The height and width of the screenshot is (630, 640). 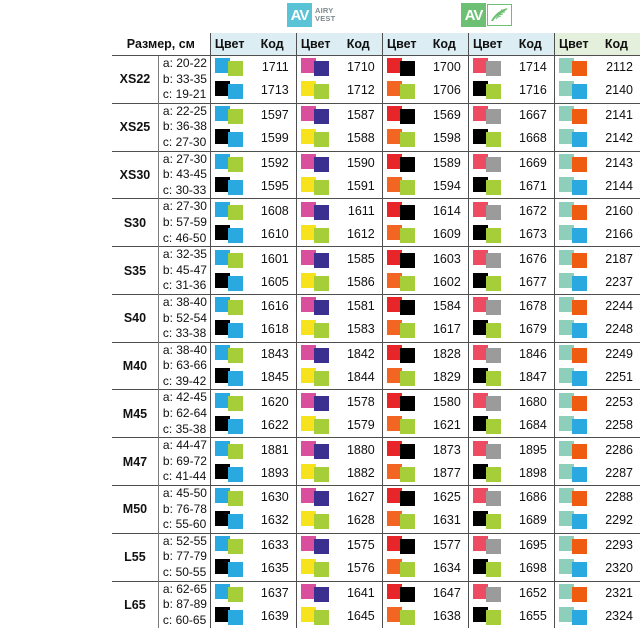 I want to click on product-code: 1895, so click(x=533, y=449).